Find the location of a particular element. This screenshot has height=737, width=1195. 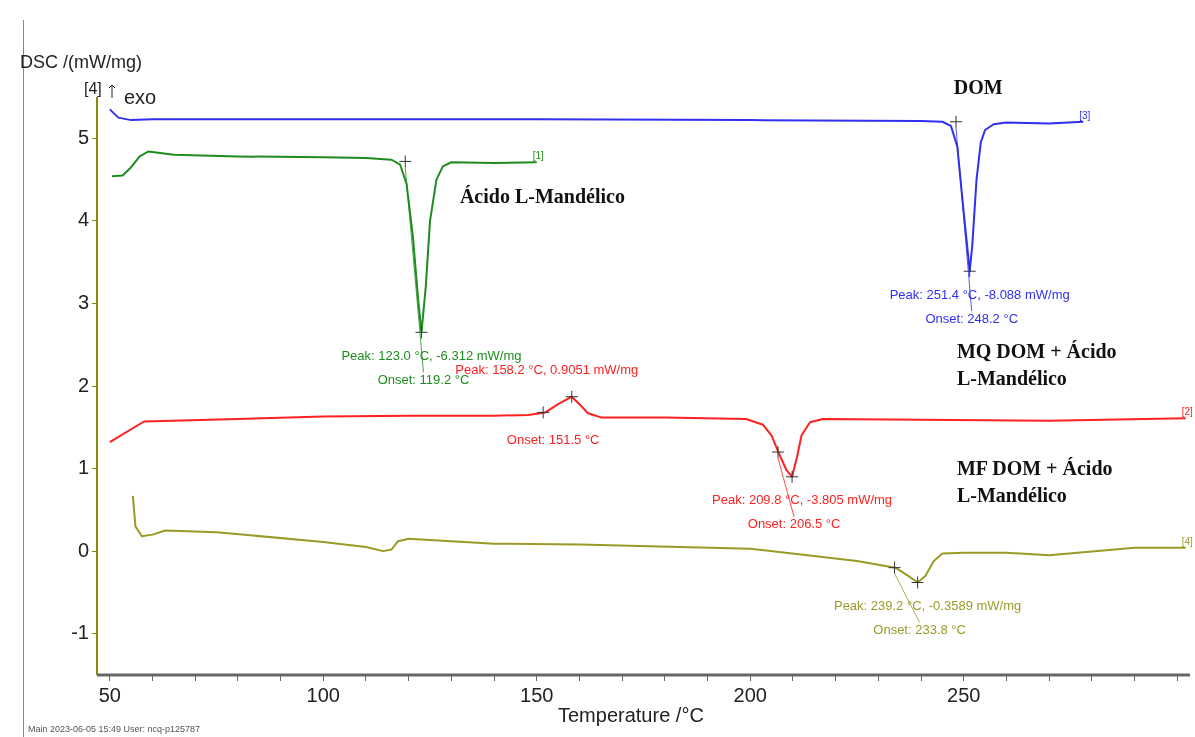

annotation: Peak: 251.4 °C, -8.088 mW/mg is located at coordinates (979, 294).